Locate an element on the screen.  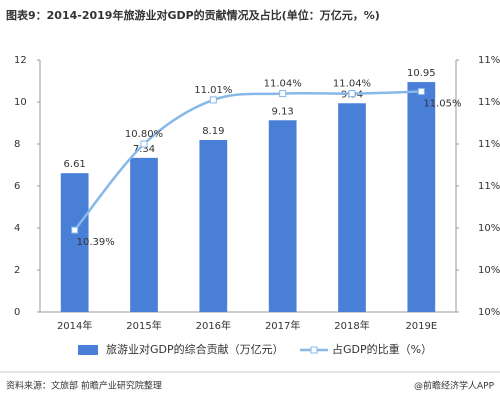
chart-title: 图表9：2014-2019年旅游业对GDP的贡献情况及占比(单位：万亿元，%) is located at coordinates (193, 15).